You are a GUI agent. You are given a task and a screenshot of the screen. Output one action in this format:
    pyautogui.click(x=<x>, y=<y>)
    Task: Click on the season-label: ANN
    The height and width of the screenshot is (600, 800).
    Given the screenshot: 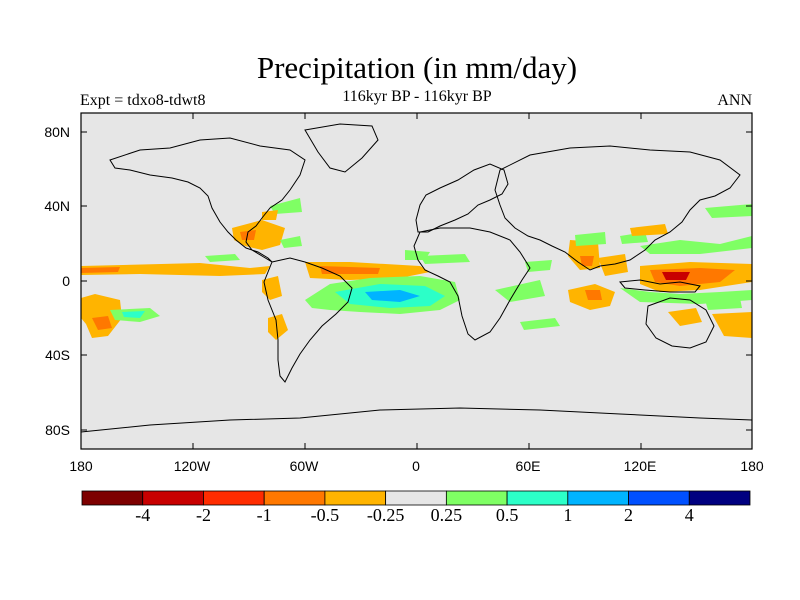 What is the action you would take?
    pyautogui.click(x=734, y=100)
    